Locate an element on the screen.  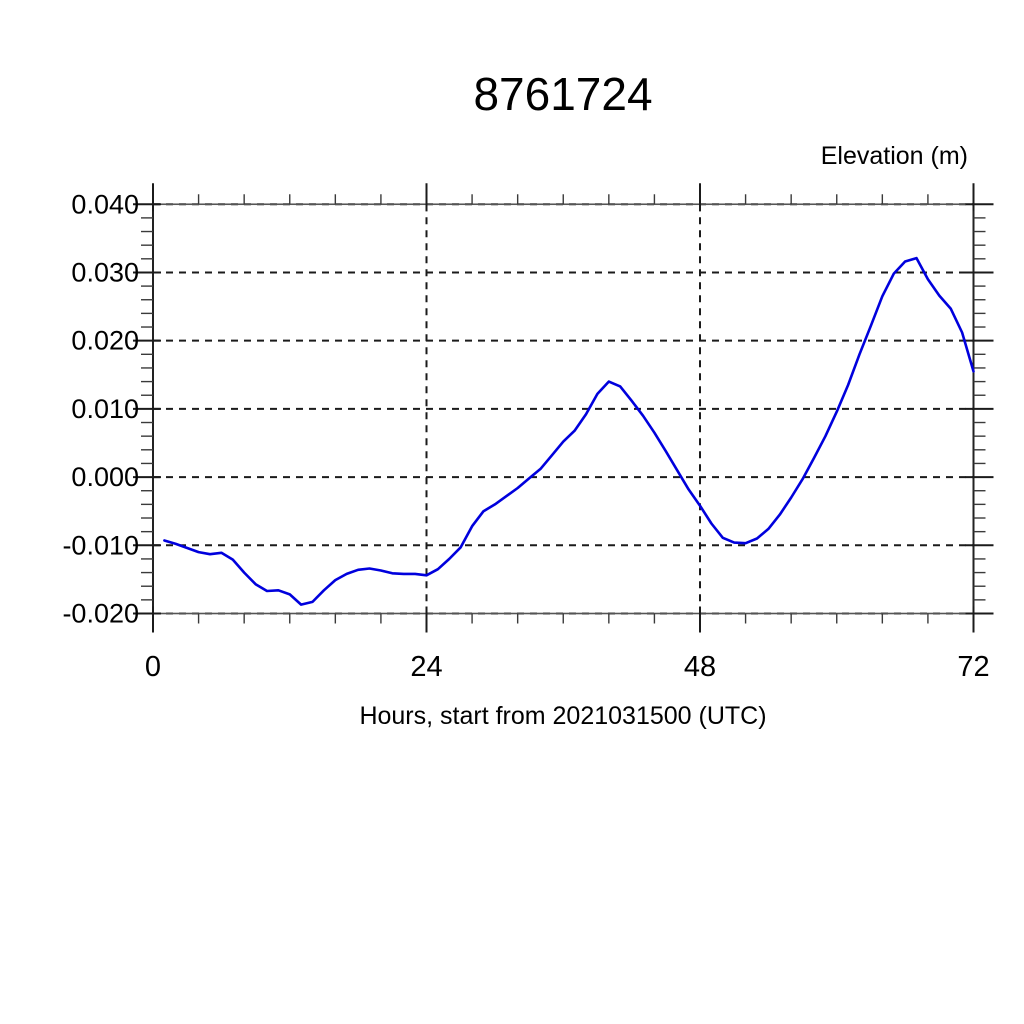
y-tick-label: 0.030 is located at coordinates (105, 272).